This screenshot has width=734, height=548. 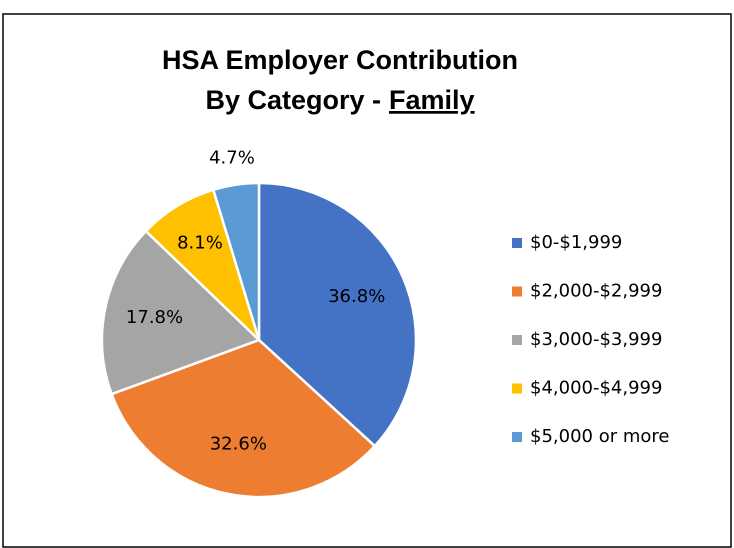 What do you see at coordinates (599, 436) in the screenshot?
I see `legend-label: $5,000 or more` at bounding box center [599, 436].